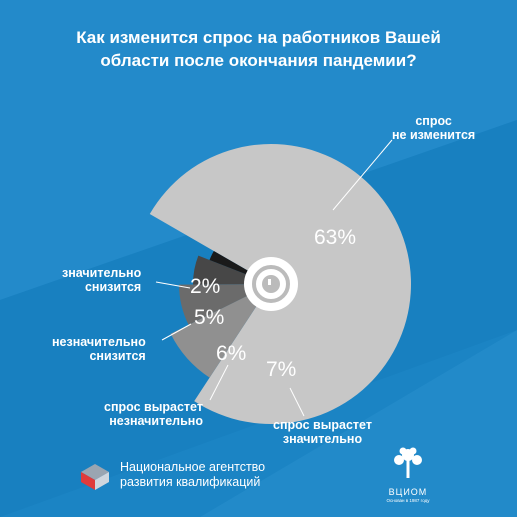  Describe the element at coordinates (258, 37) in the screenshot. I see `title-line-1: Как изменится спрос на работников Вашей` at that location.